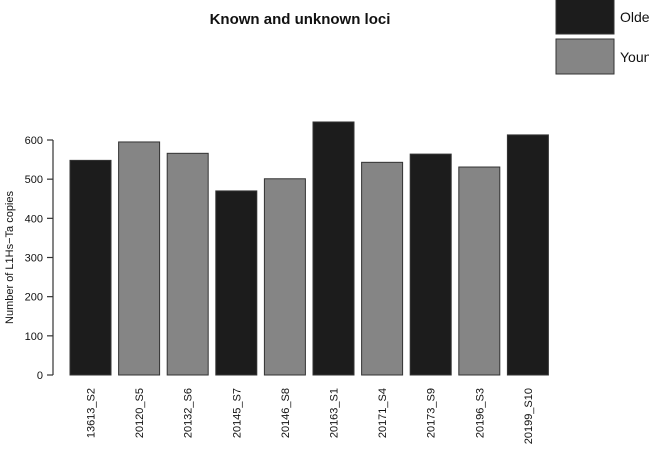  What do you see at coordinates (430, 264) in the screenshot?
I see `bar-20173_S9` at bounding box center [430, 264].